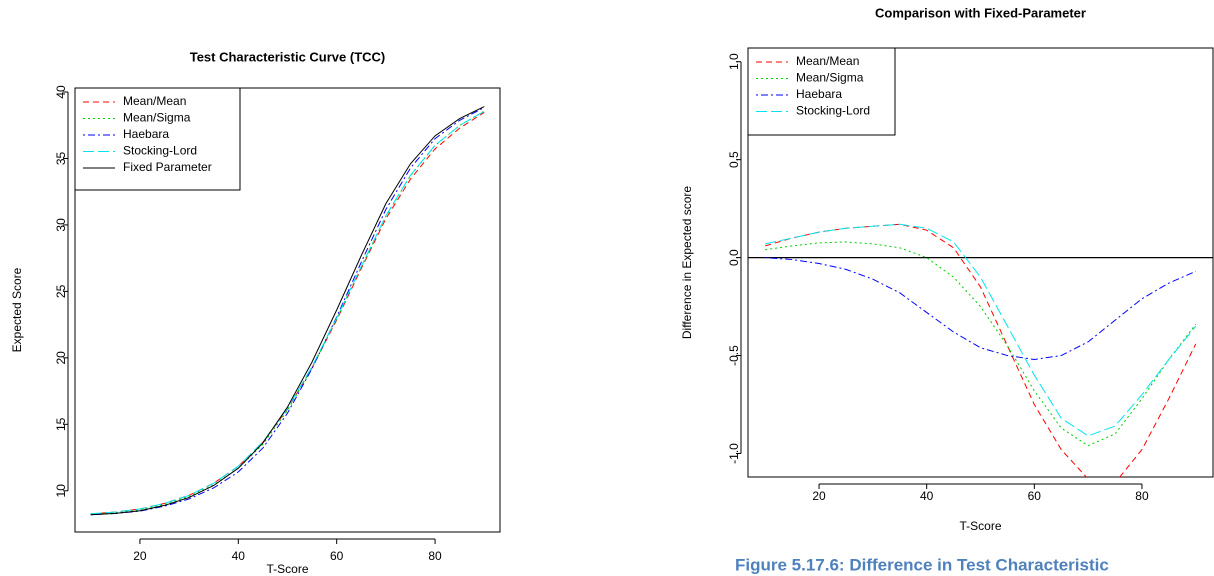 Image resolution: width=1214 pixels, height=576 pixels. What do you see at coordinates (61, 491) in the screenshot?
I see `y-tick-label: 10` at bounding box center [61, 491].